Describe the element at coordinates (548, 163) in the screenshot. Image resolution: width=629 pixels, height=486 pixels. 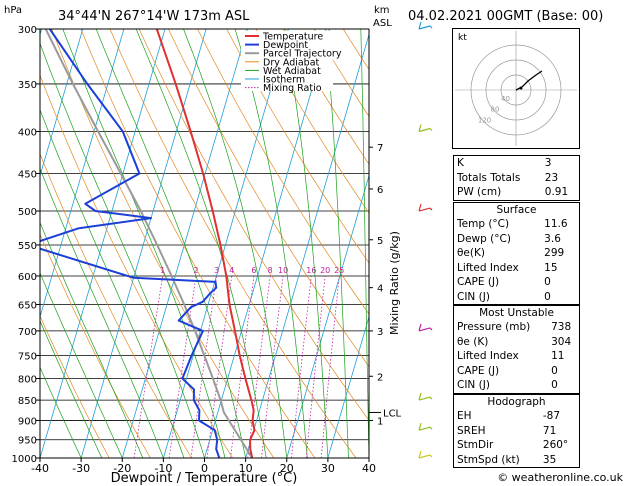
I see `info-value: 3` at that location.